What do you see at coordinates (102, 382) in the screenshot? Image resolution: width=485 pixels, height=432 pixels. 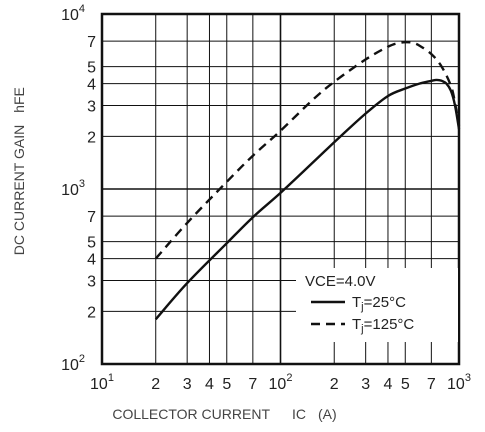 I see `x-tick-label: 10¹` at bounding box center [102, 382].